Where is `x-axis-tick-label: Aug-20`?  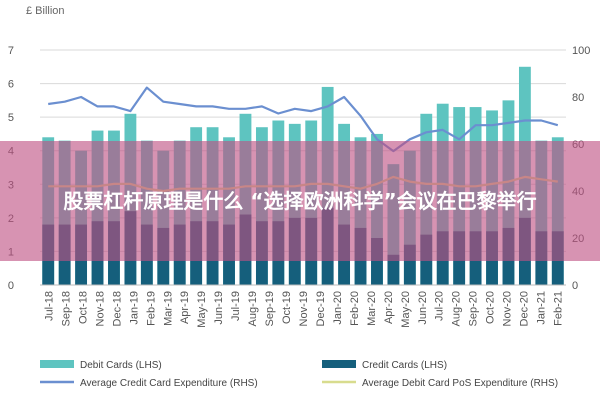
x-axis-tick-label: Aug-20 is located at coordinates (457, 308).